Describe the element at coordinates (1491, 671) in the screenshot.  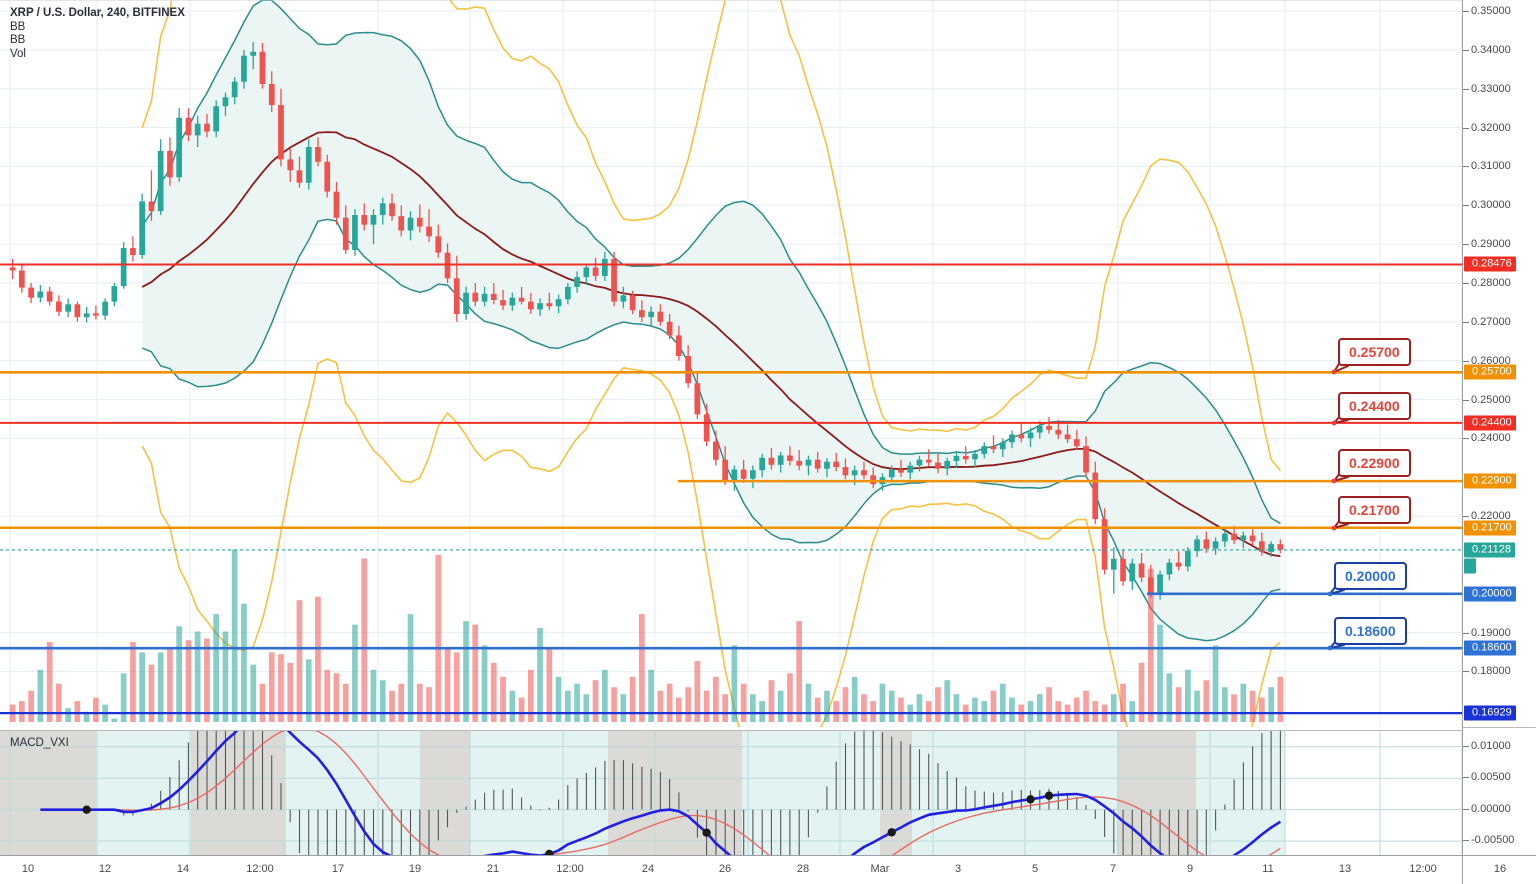
I see `price-tick-label: 0.18000` at that location.